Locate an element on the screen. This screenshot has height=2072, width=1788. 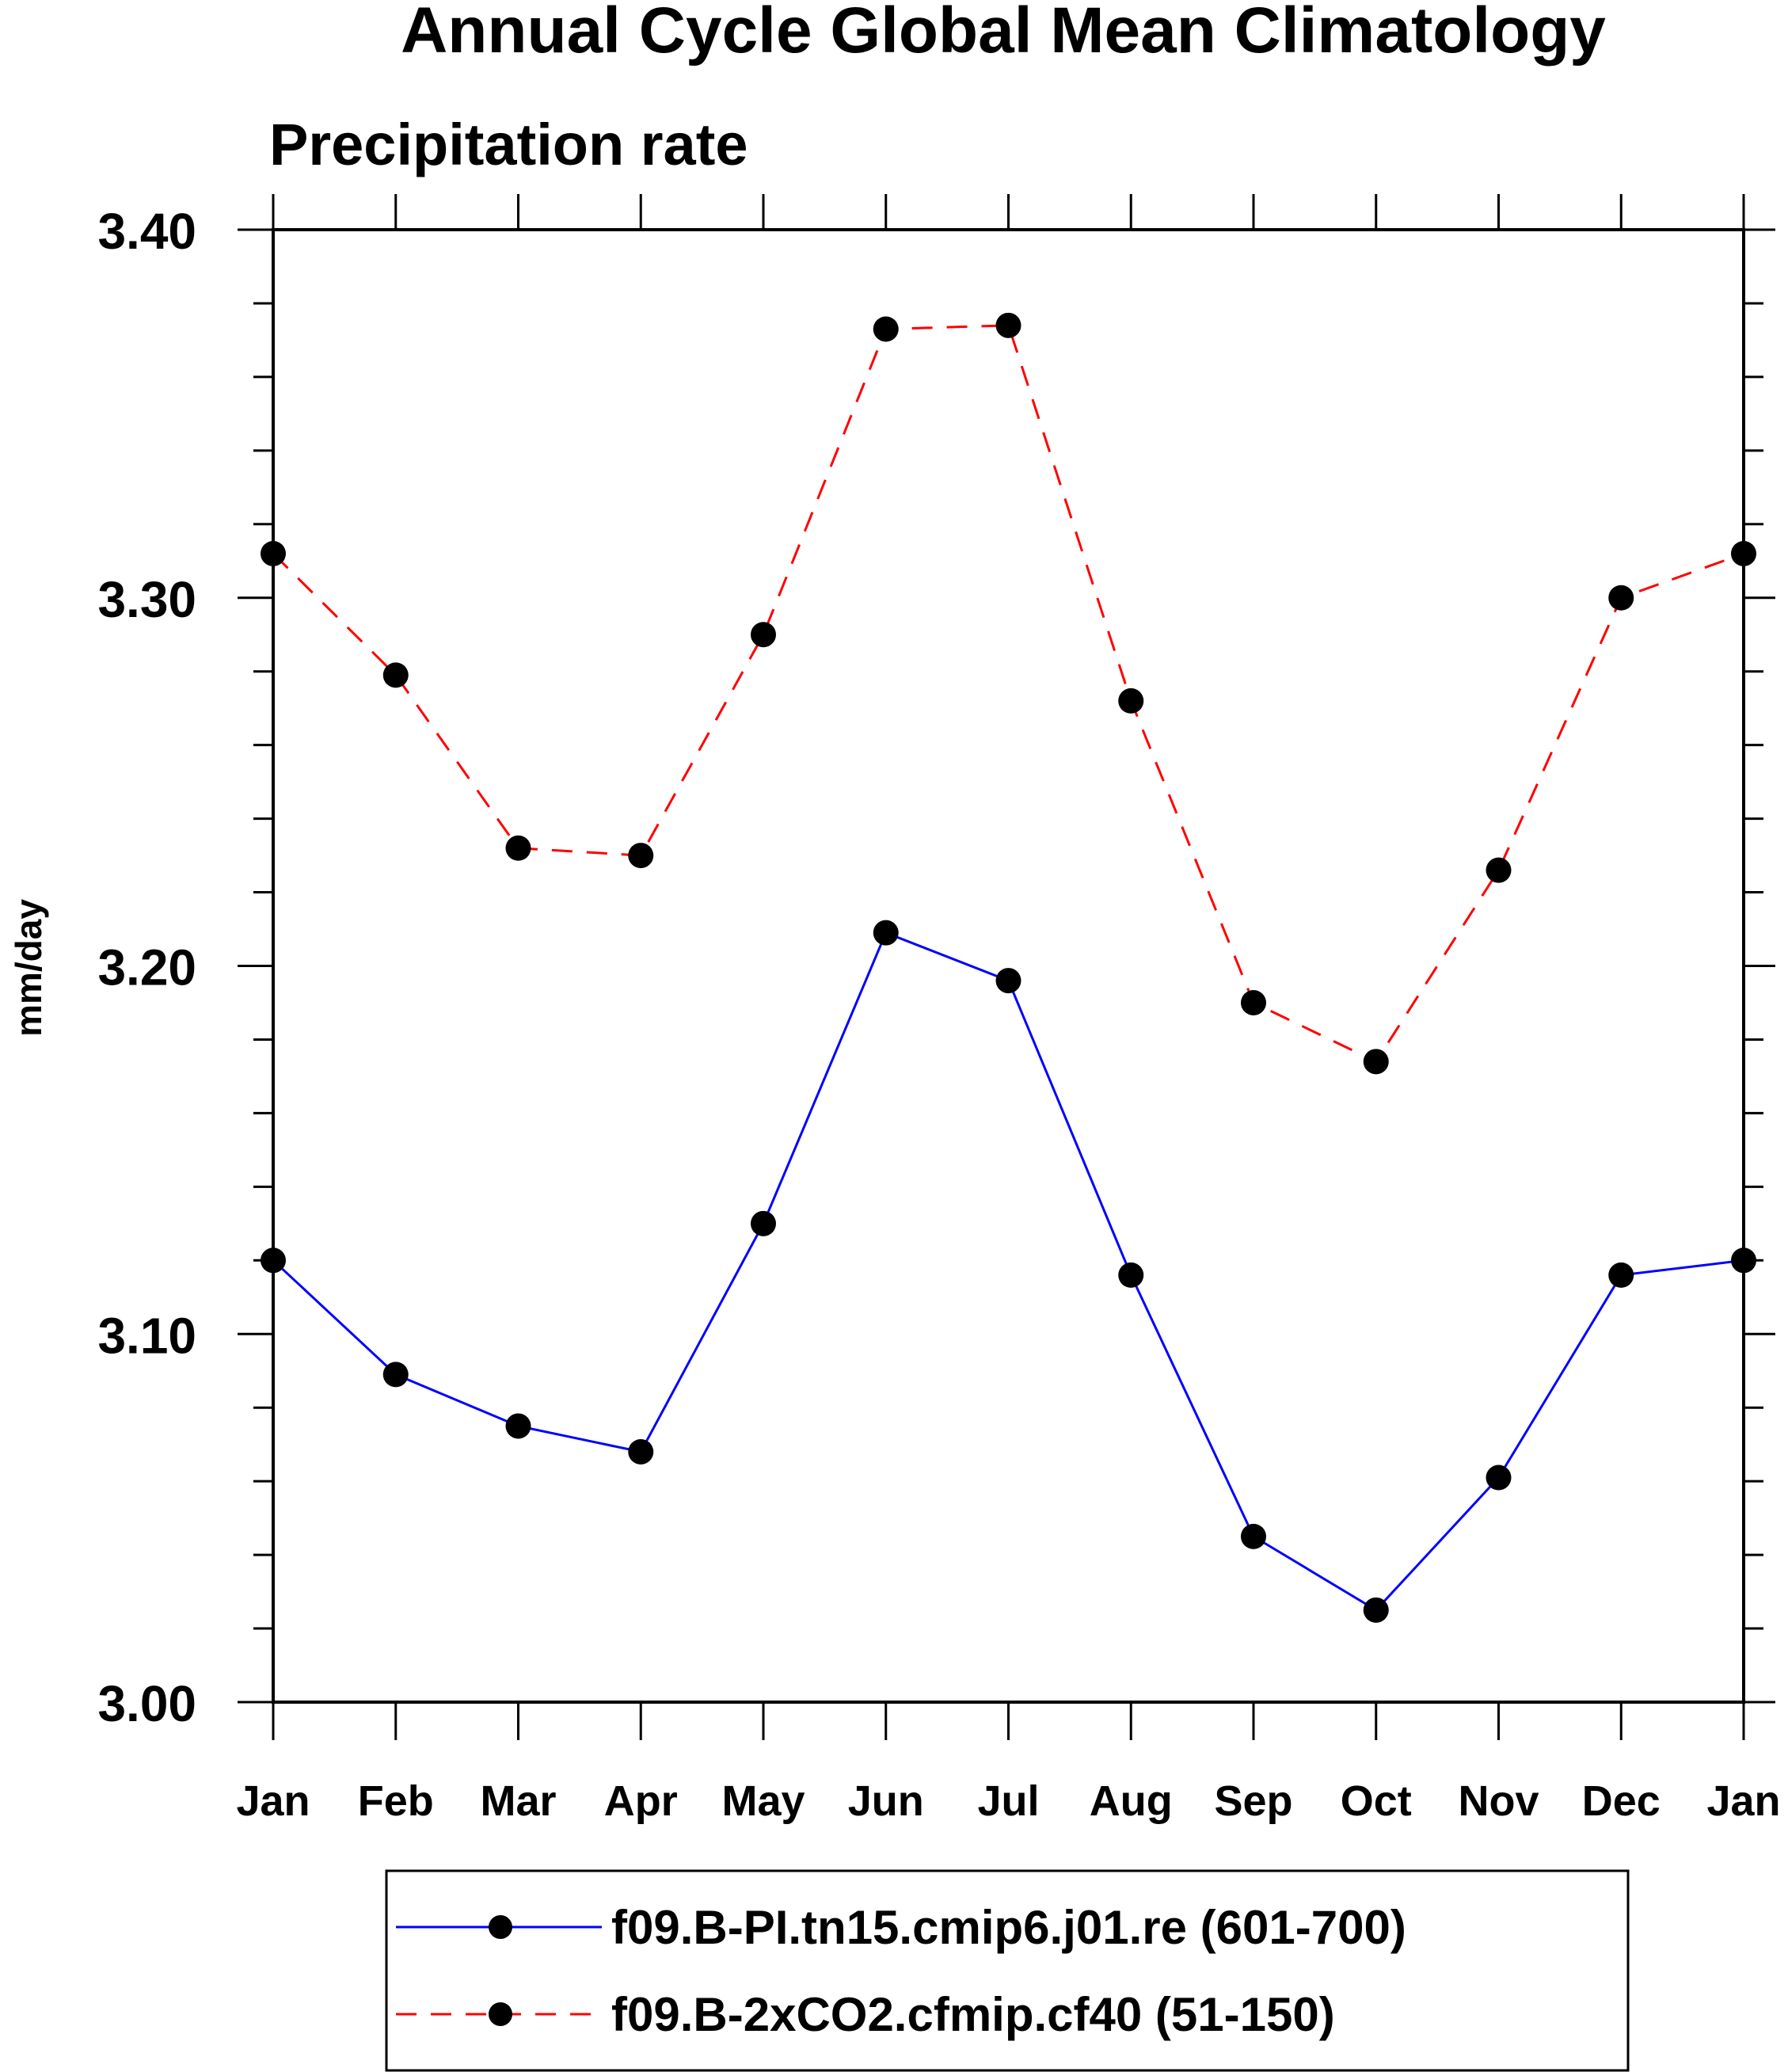
x-tick-label-12: Jan is located at coordinates (1743, 1801).